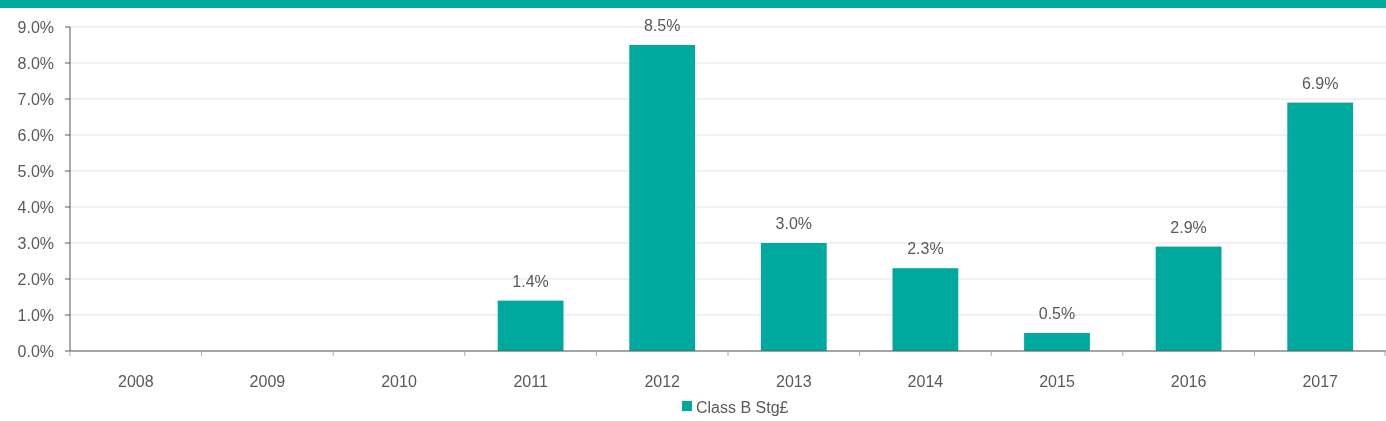 The height and width of the screenshot is (421, 1386). Describe the element at coordinates (136, 381) in the screenshot. I see `x-tick-label: 2008` at that location.